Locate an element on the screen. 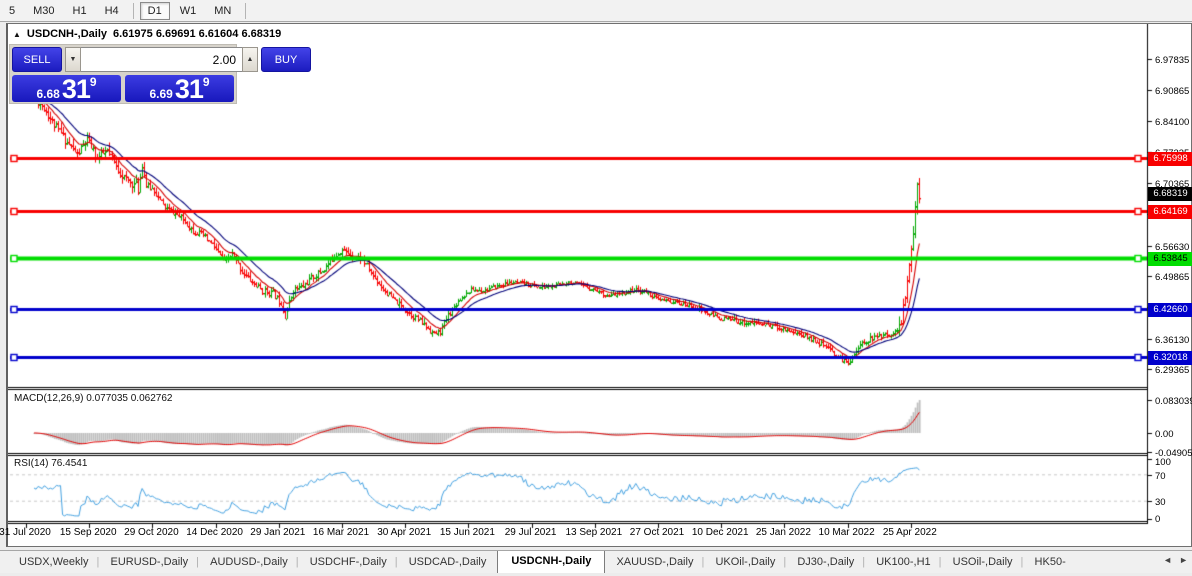 The height and width of the screenshot is (576, 1192). date-axis-label: 29 Jul 2021 is located at coordinates (530, 532).